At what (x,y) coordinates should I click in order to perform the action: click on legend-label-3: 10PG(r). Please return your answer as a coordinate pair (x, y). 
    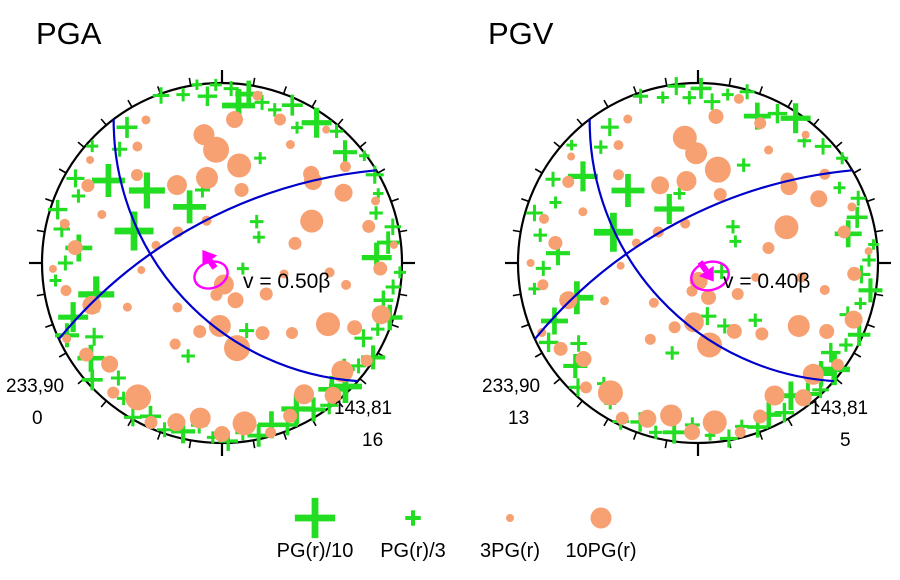
    Looking at the image, I should click on (600, 551).